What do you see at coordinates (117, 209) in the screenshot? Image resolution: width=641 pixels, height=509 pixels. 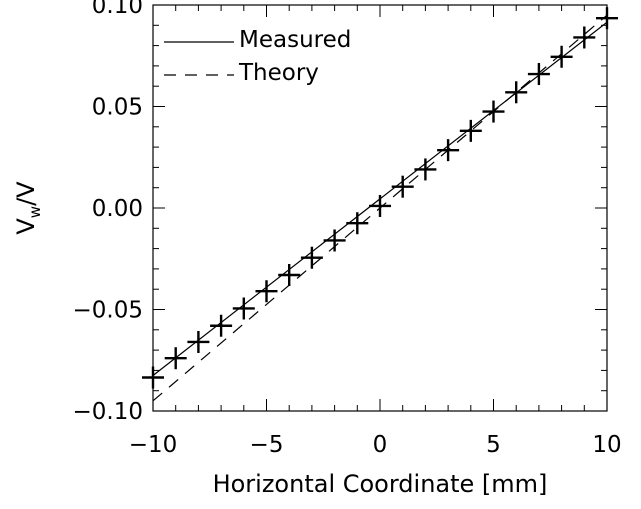 I see `y-tick-label: 0.00` at bounding box center [117, 209].